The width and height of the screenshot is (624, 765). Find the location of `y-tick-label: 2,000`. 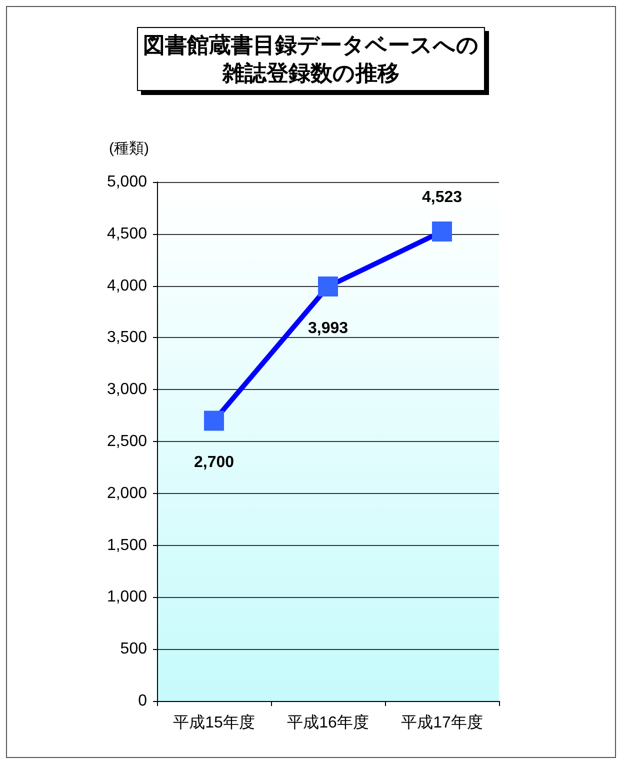

y-tick-label: 2,000 is located at coordinates (127, 493).